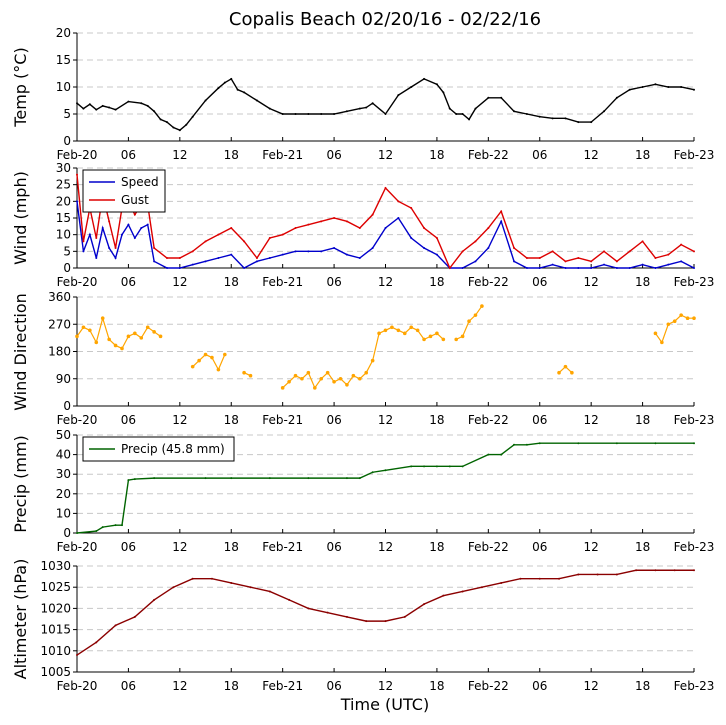 The height and width of the screenshot is (725, 726). What do you see at coordinates (67, 533) in the screenshot?
I see `precip-y-tick-label: 0` at bounding box center [67, 533].